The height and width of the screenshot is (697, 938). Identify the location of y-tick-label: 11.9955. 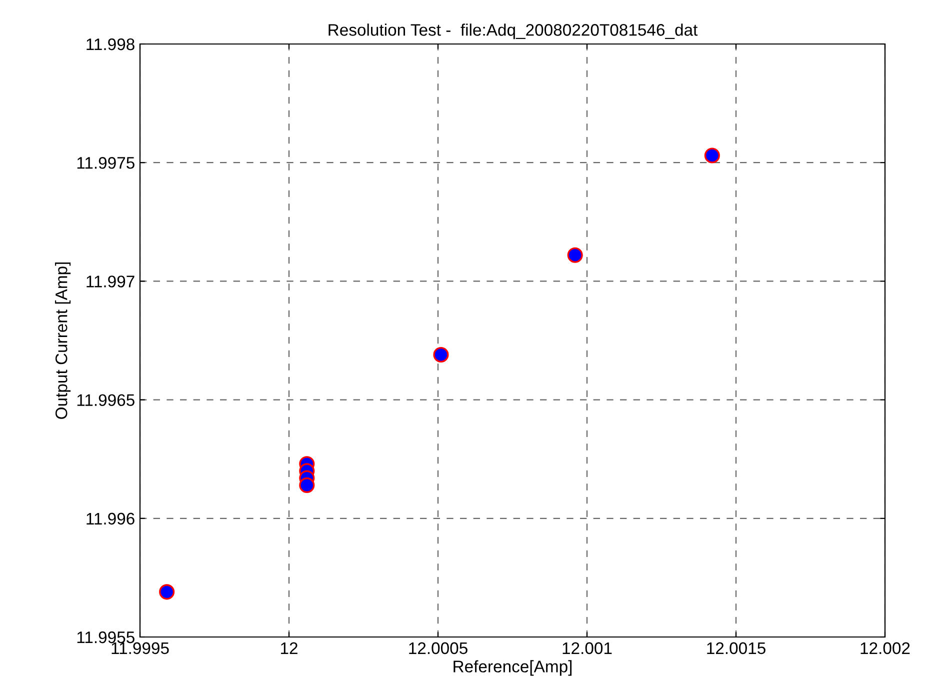
(105, 637).